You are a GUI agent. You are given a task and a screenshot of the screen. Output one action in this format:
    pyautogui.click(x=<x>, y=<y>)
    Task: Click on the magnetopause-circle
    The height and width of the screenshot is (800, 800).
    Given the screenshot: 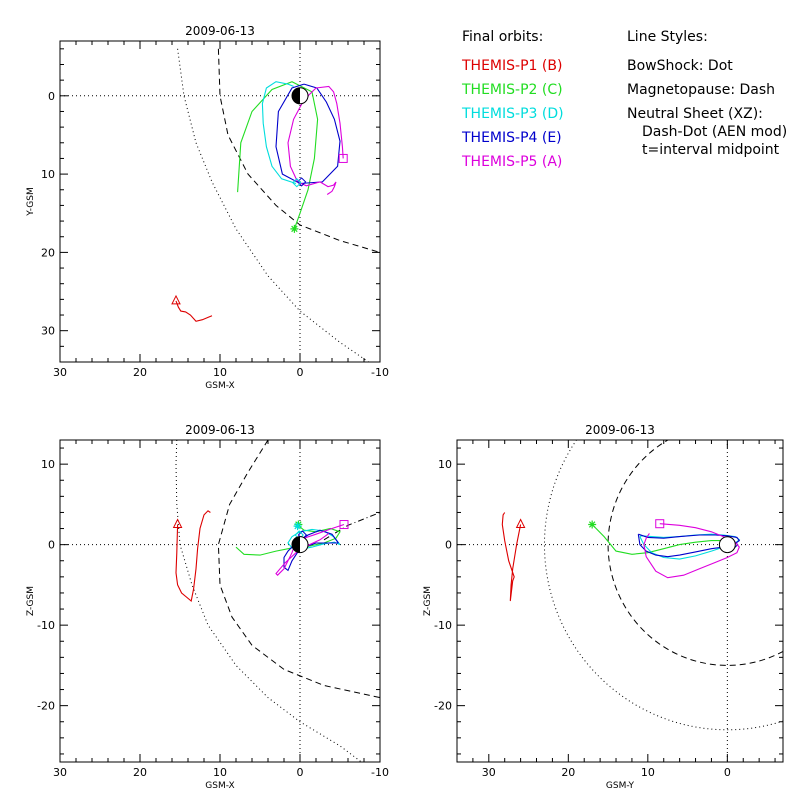 What is the action you would take?
    pyautogui.click(x=695, y=553)
    